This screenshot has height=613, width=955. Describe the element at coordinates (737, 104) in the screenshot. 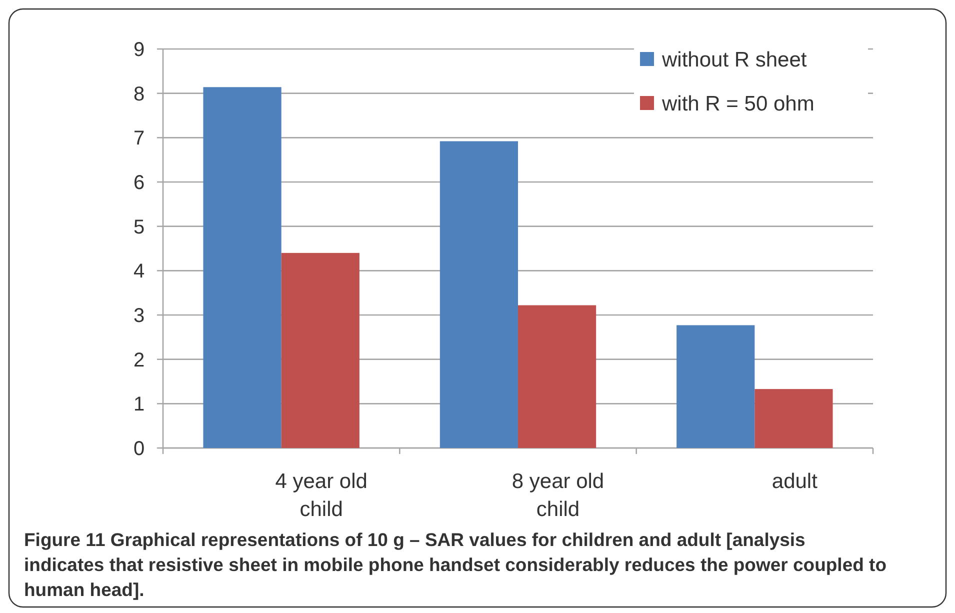

I see `legend-label: with R = 50 ohm` at that location.